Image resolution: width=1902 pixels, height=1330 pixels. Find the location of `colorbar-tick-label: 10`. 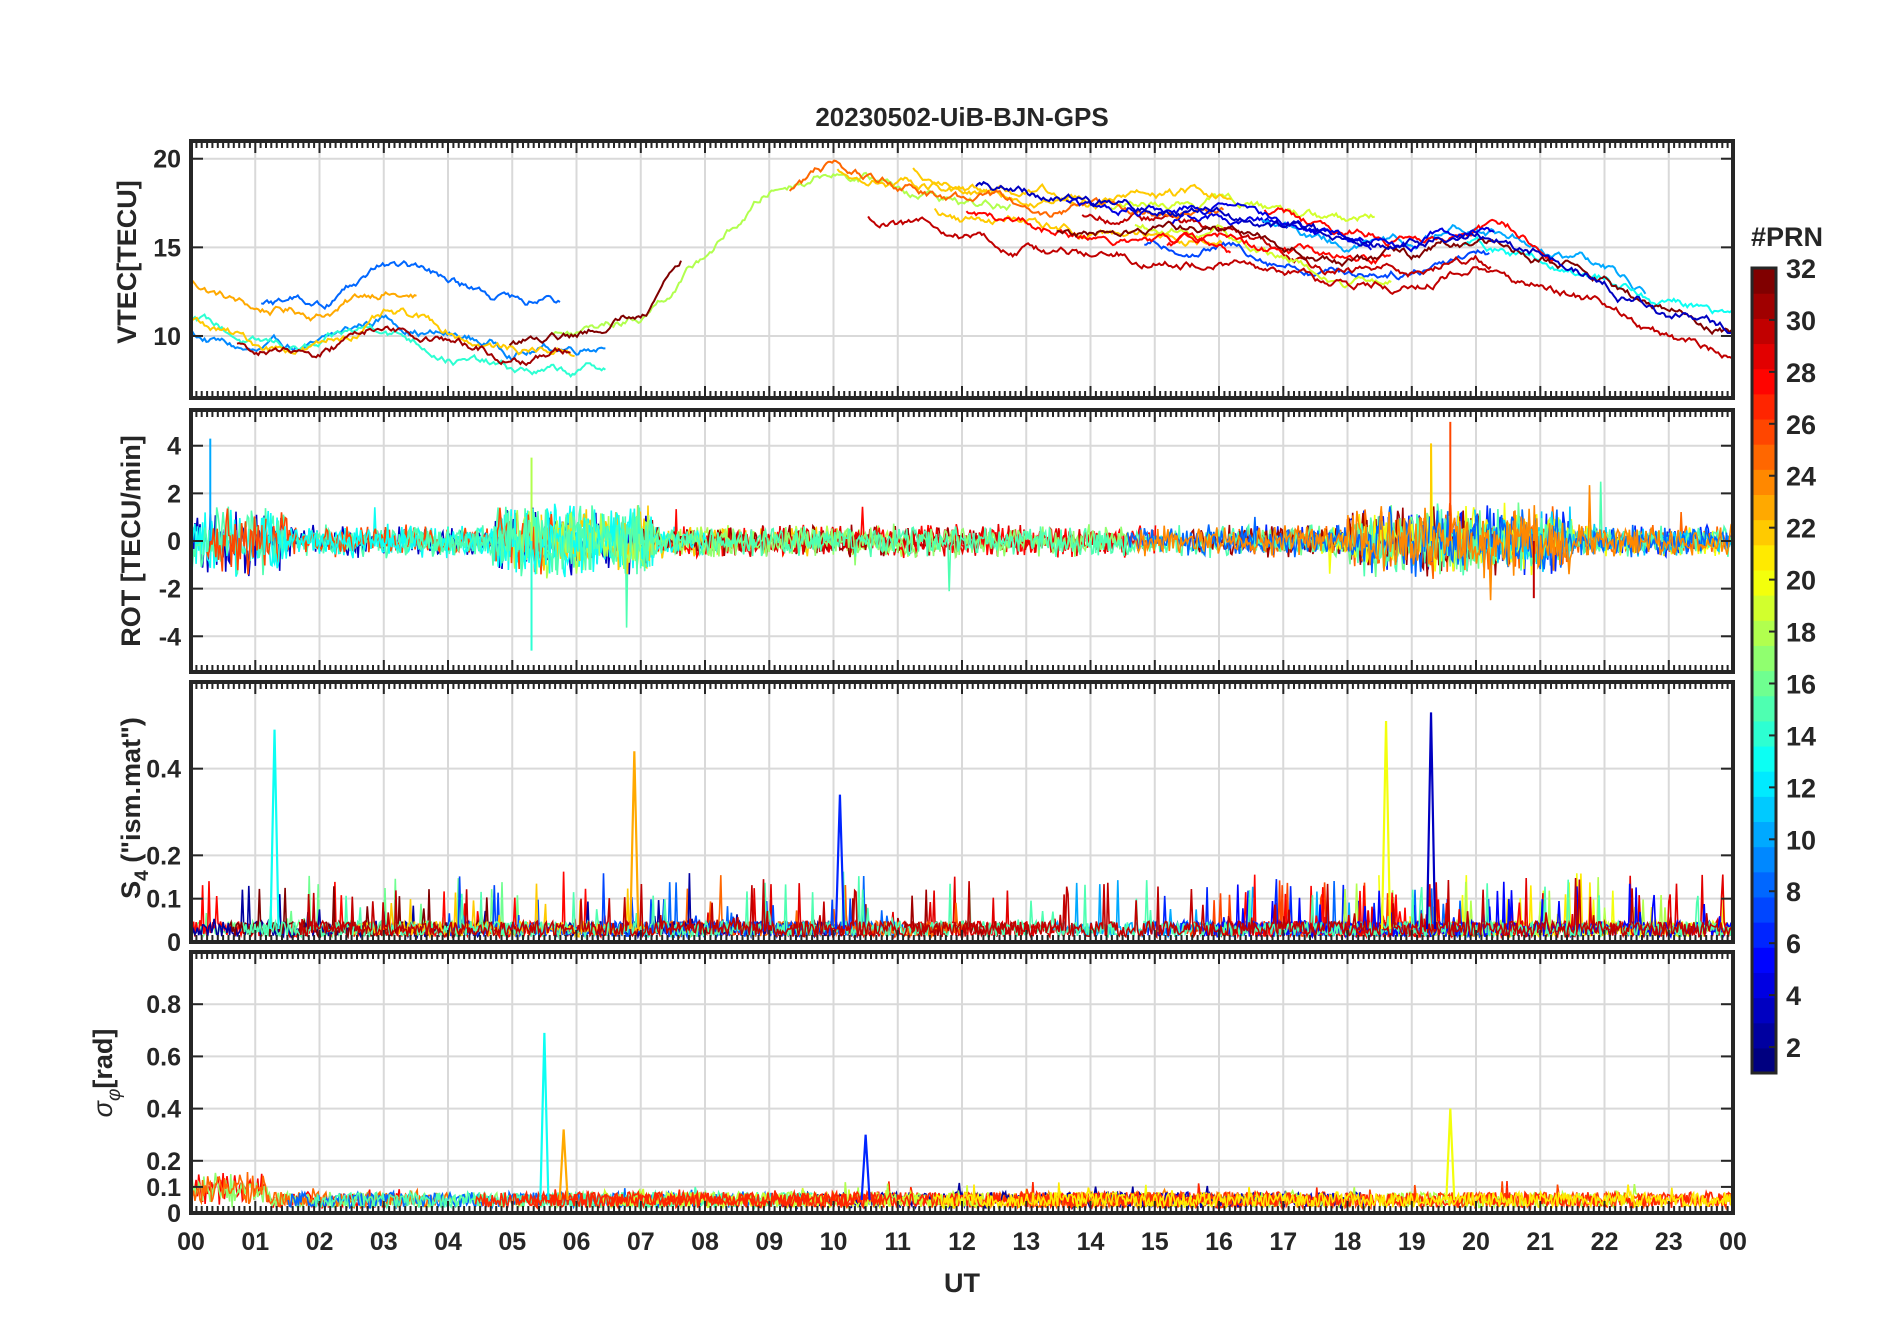

colorbar-tick-label: 10 is located at coordinates (1801, 840).